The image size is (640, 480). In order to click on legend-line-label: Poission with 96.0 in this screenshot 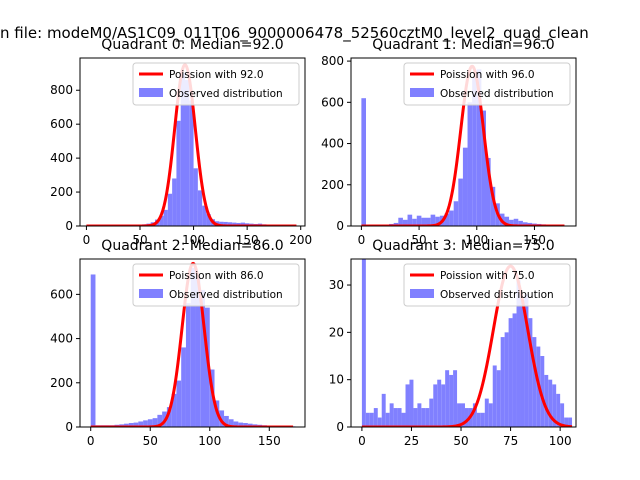, I will do `click(487, 75)`.